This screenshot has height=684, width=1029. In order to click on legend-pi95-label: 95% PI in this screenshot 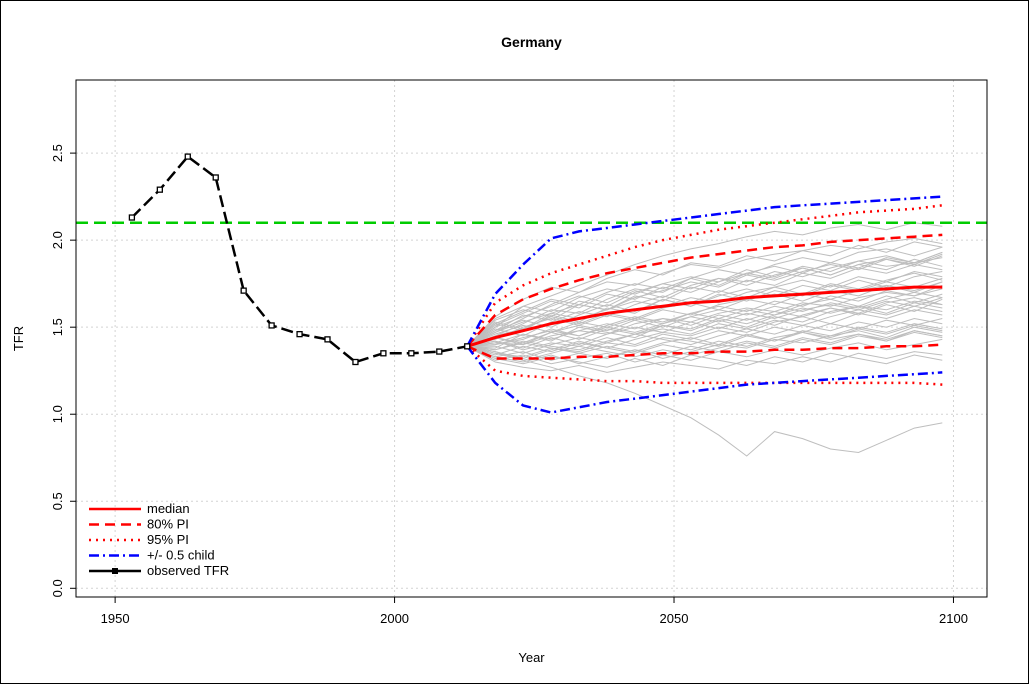, I will do `click(168, 539)`.